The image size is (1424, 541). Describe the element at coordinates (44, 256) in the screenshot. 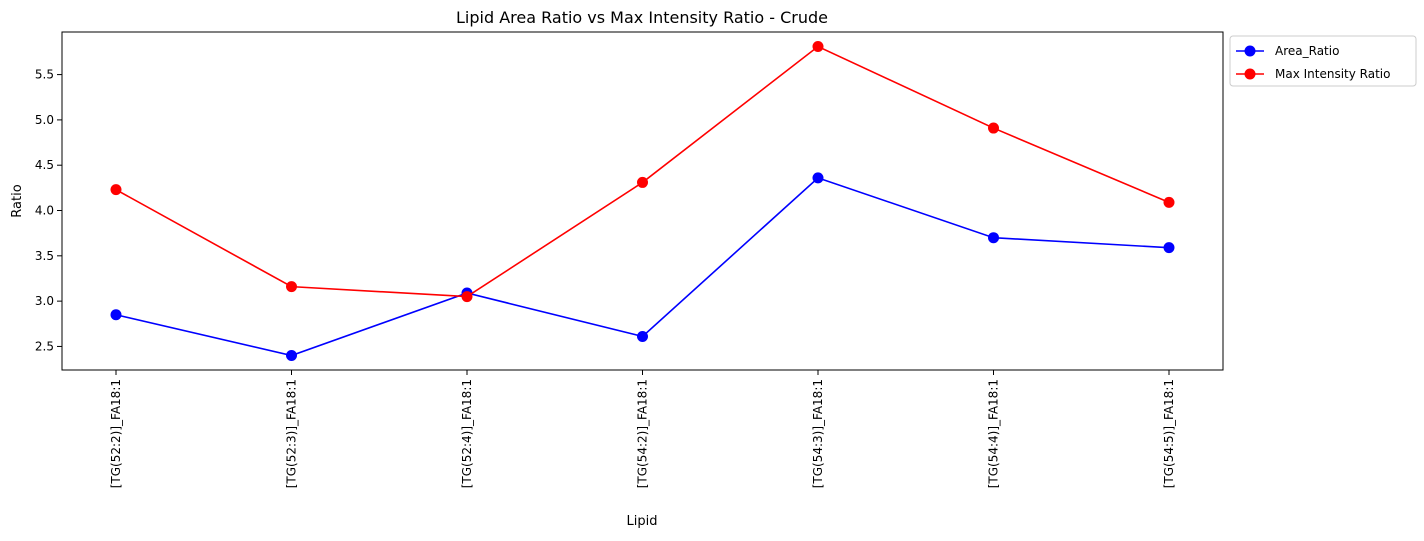

I see `y-tick-label: 3.5` at that location.